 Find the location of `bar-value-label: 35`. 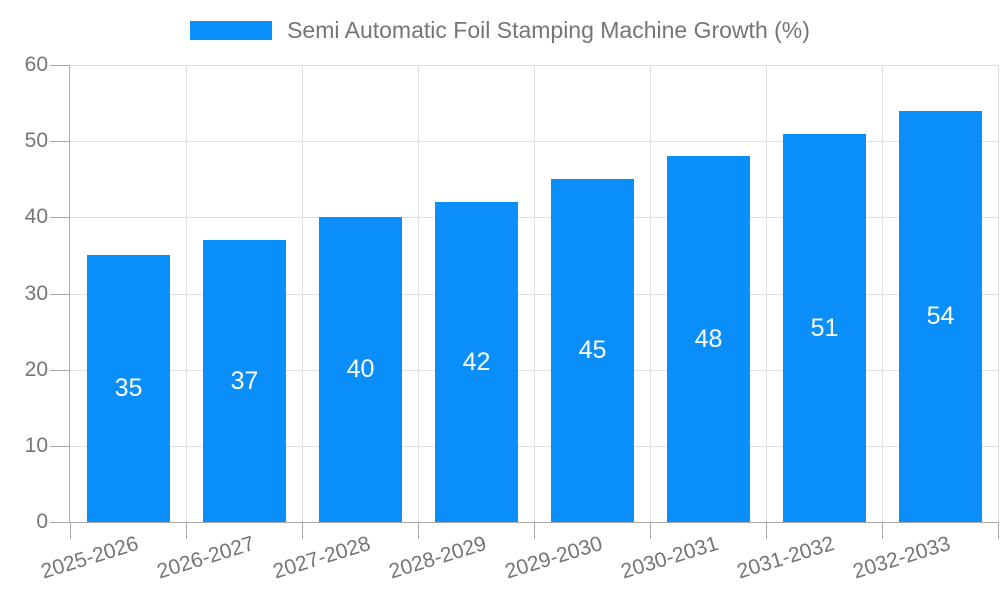

bar-value-label: 35 is located at coordinates (128, 388).